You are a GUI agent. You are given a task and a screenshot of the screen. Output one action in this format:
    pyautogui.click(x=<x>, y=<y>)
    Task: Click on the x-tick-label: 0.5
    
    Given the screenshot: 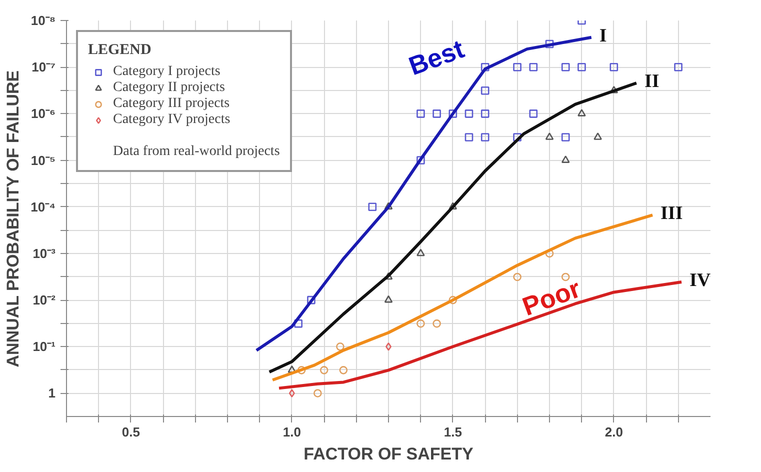 What is the action you would take?
    pyautogui.click(x=131, y=432)
    